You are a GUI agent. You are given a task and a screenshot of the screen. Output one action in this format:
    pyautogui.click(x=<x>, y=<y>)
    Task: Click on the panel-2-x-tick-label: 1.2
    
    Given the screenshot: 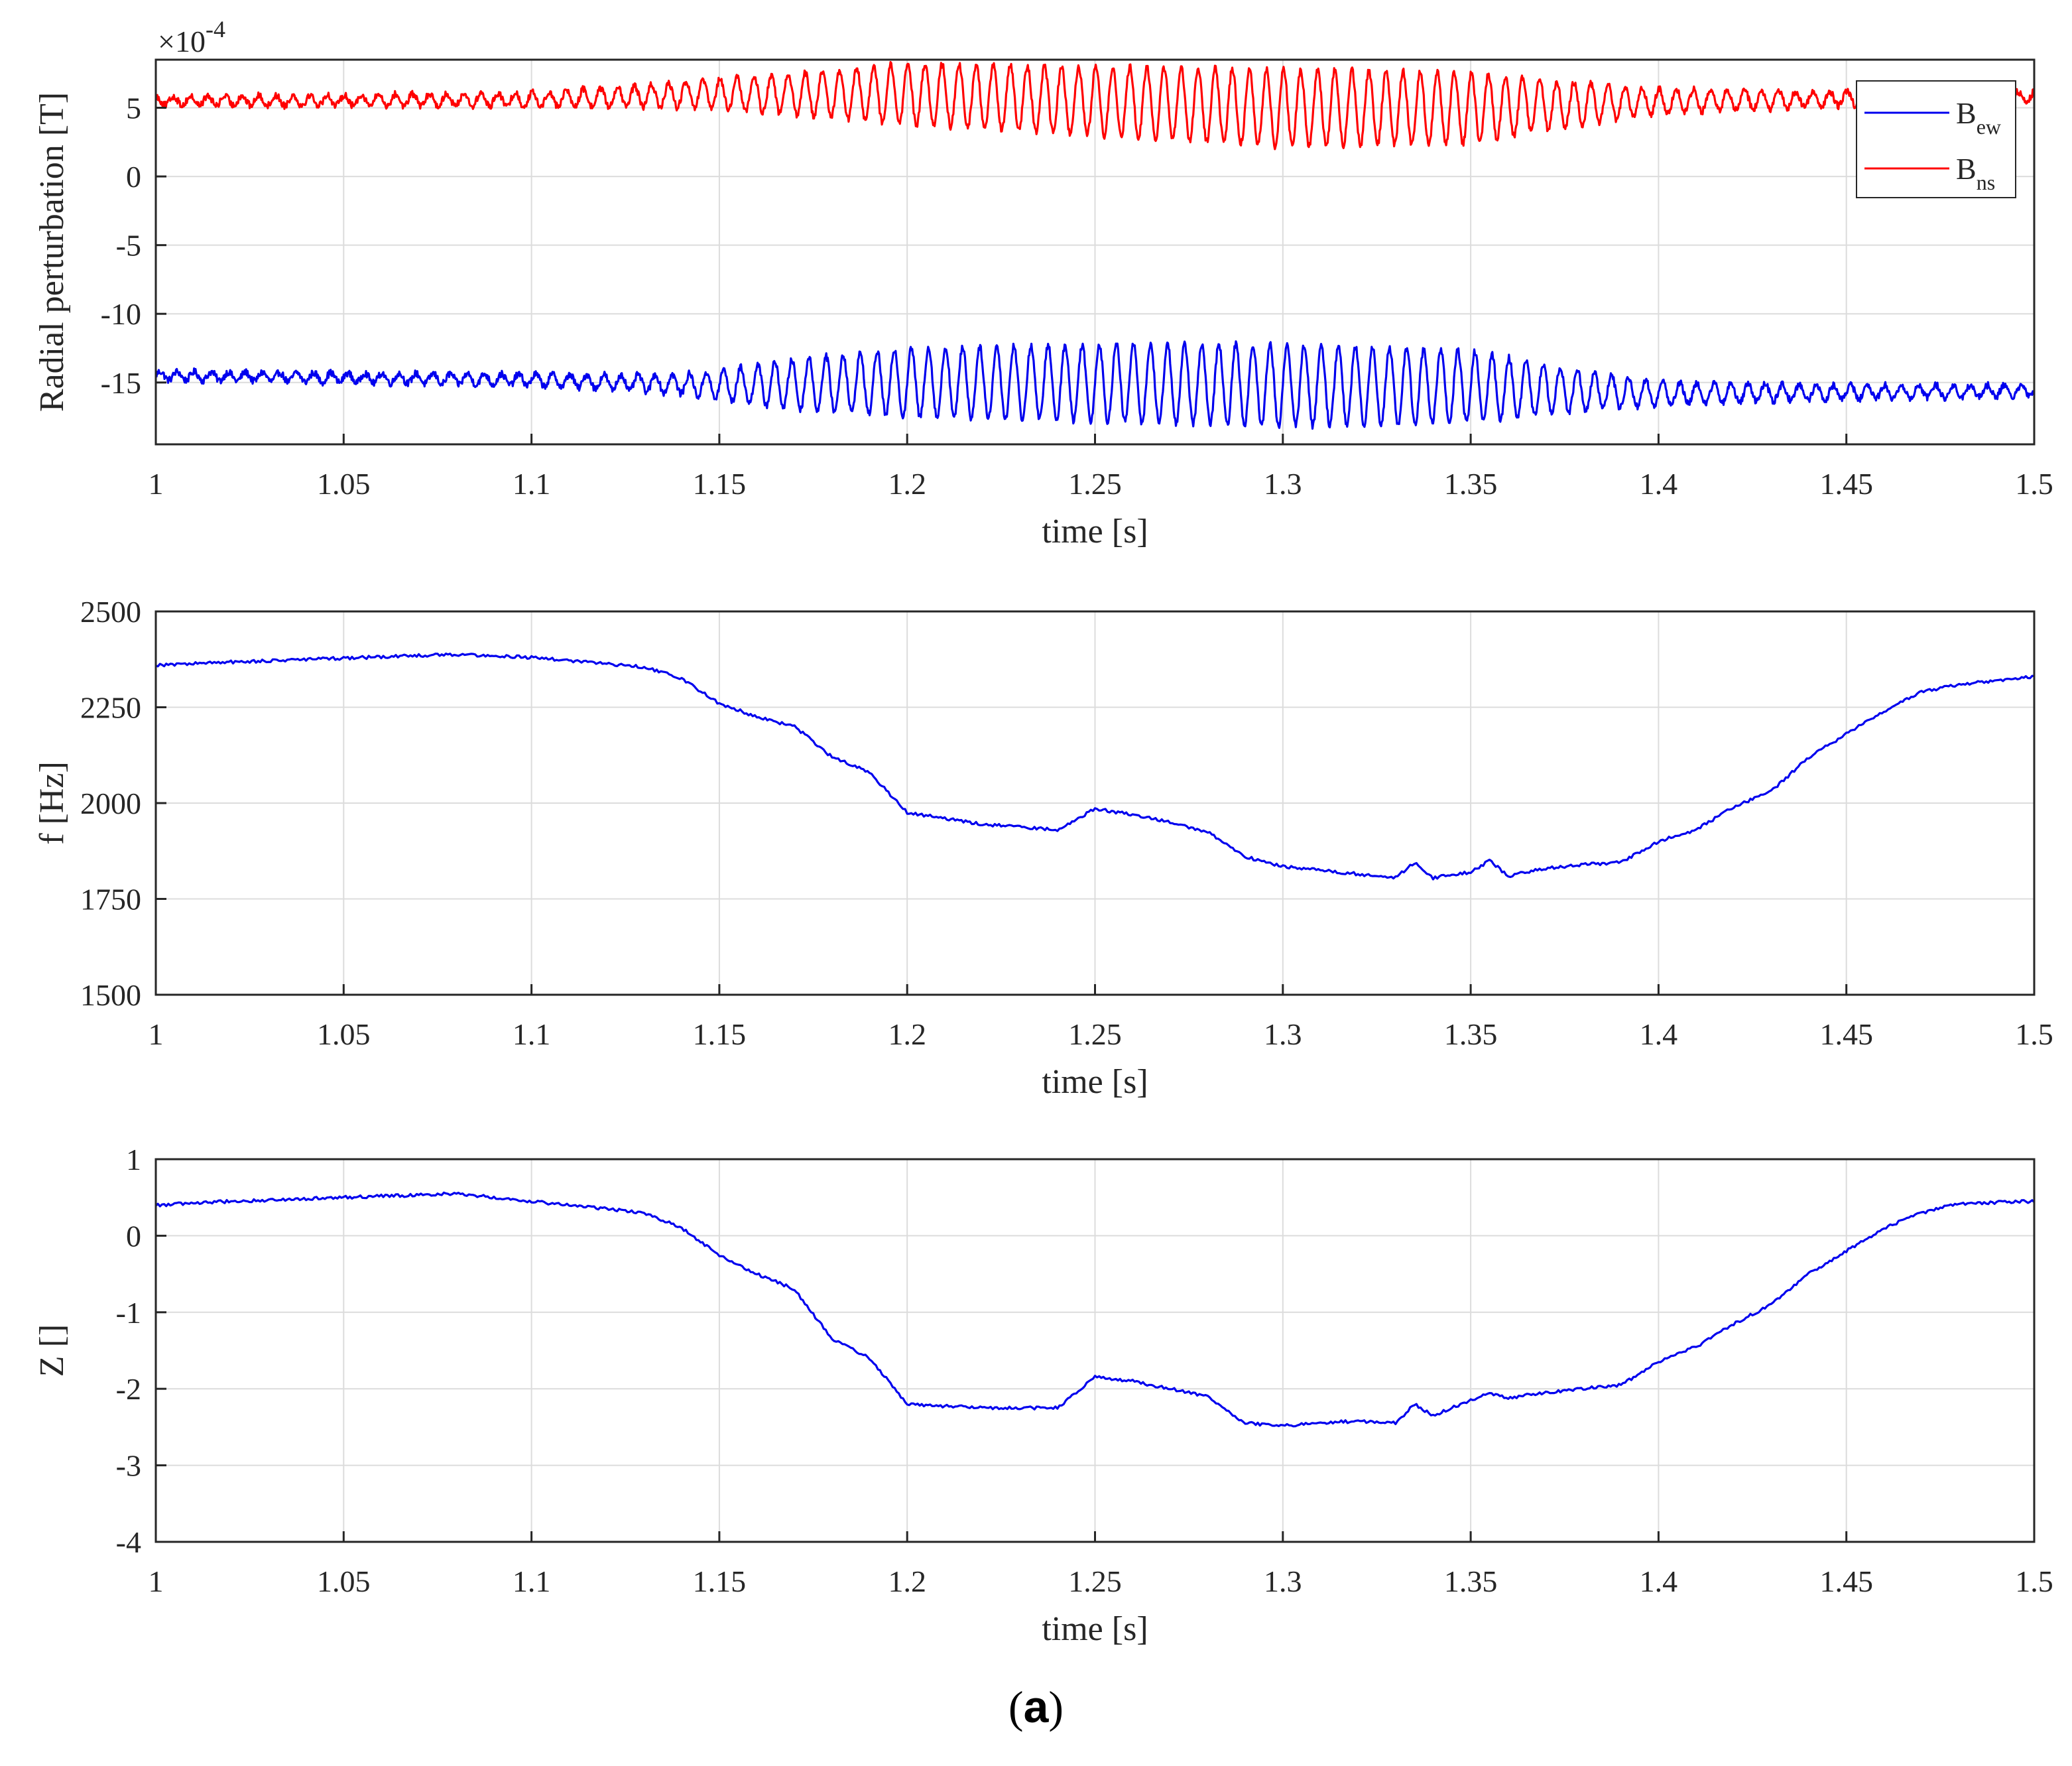 What is the action you would take?
    pyautogui.click(x=907, y=1034)
    